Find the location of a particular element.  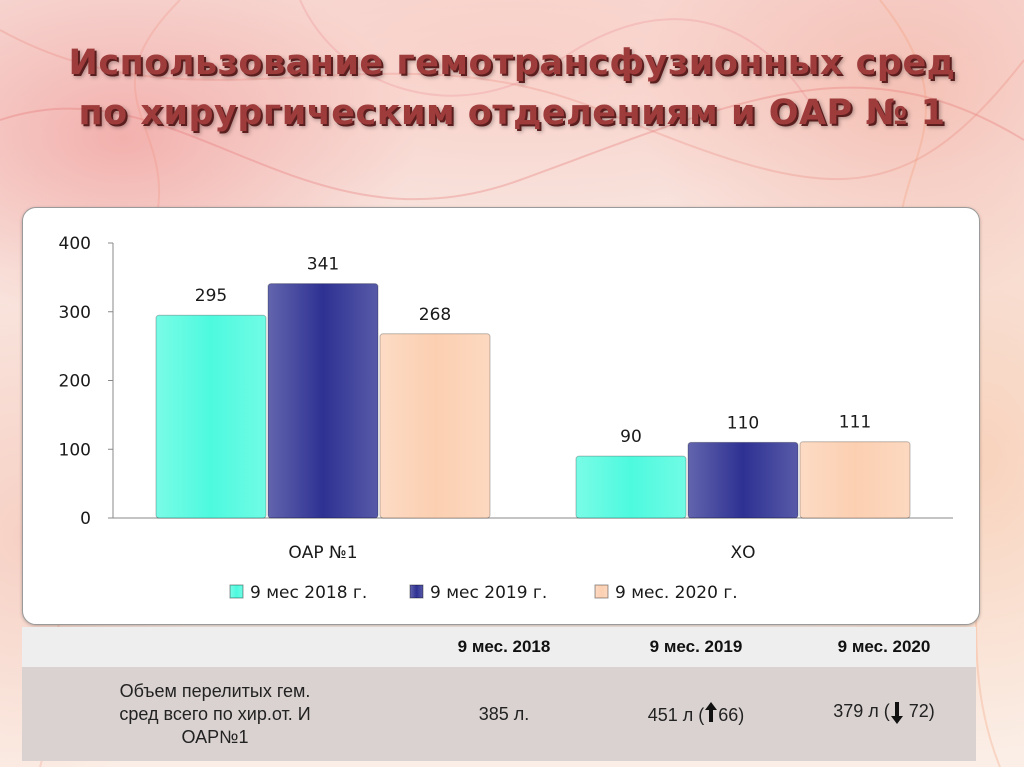

bar-value-label: 90 is located at coordinates (631, 437).